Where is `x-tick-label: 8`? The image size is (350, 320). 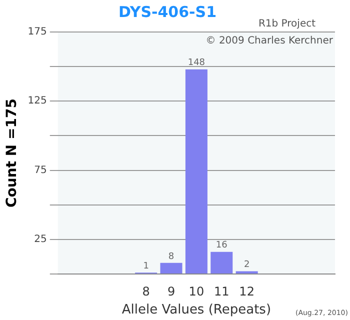
x-tick-label: 8 is located at coordinates (146, 291).